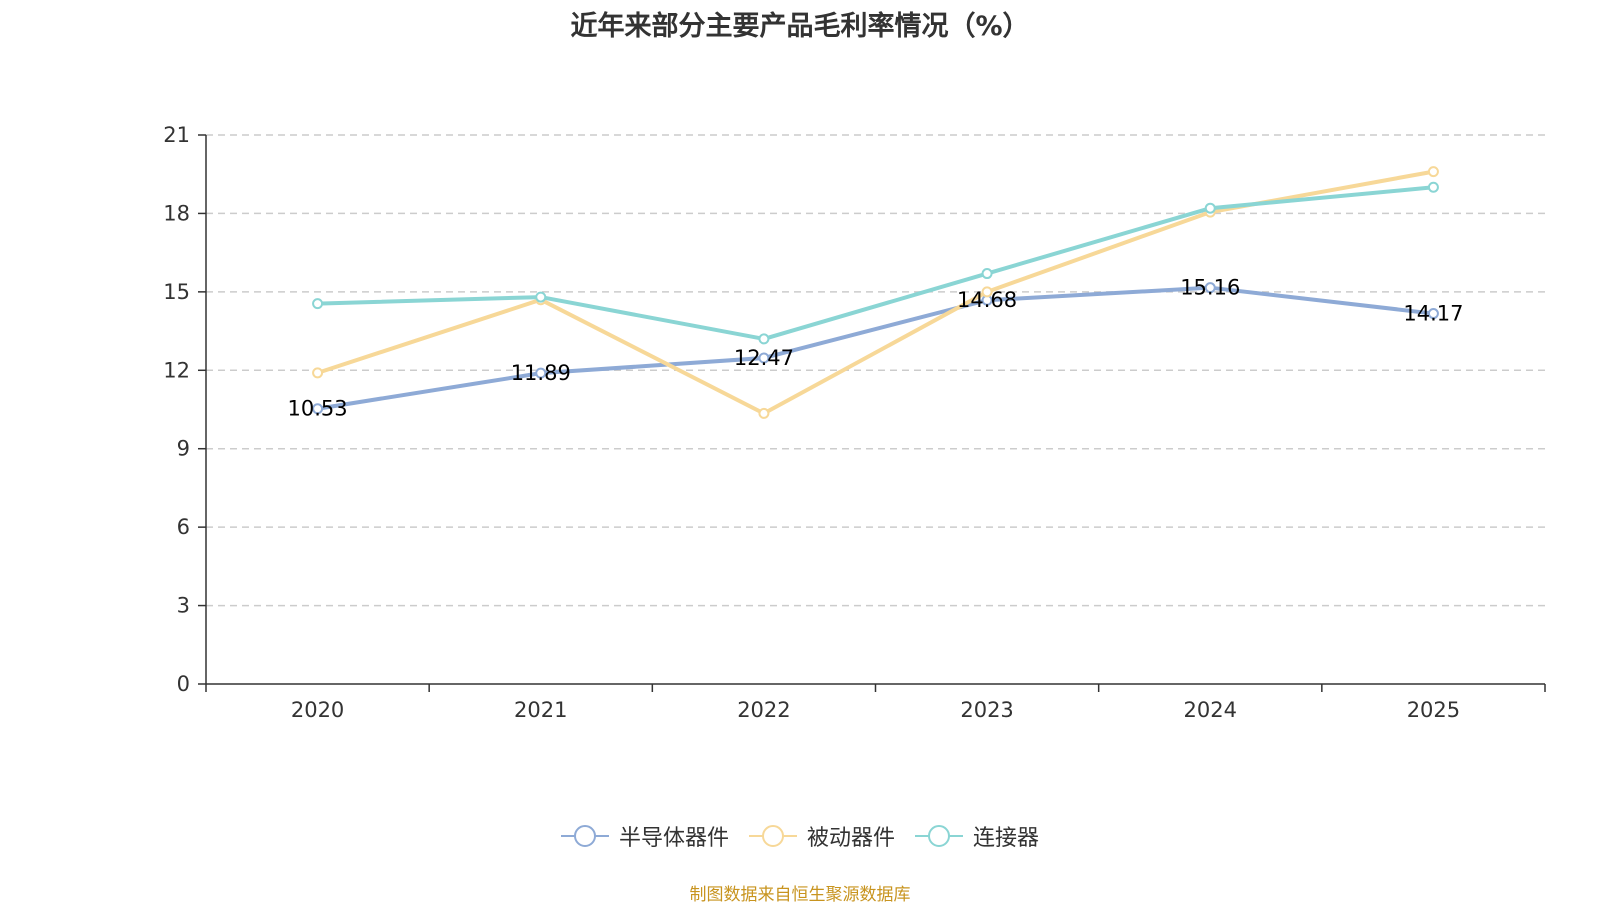 Image resolution: width=1600 pixels, height=905 pixels. Describe the element at coordinates (183, 449) in the screenshot. I see `y-tick-label: 9` at that location.